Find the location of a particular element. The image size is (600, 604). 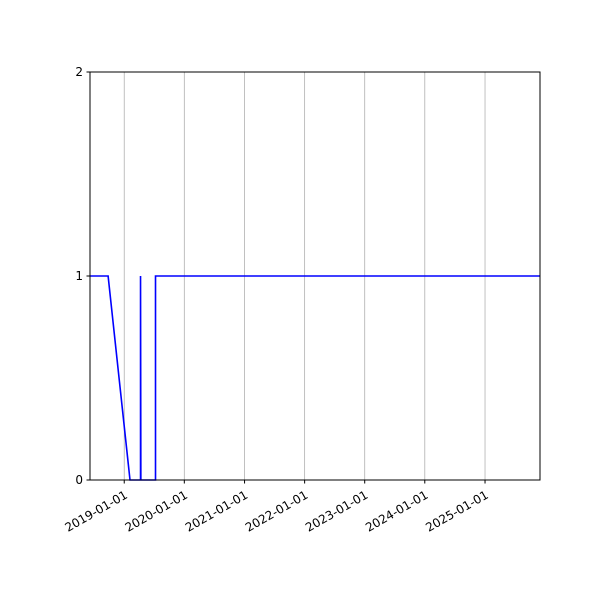

x-tick-label: 2020-01-01 is located at coordinates (156, 511).